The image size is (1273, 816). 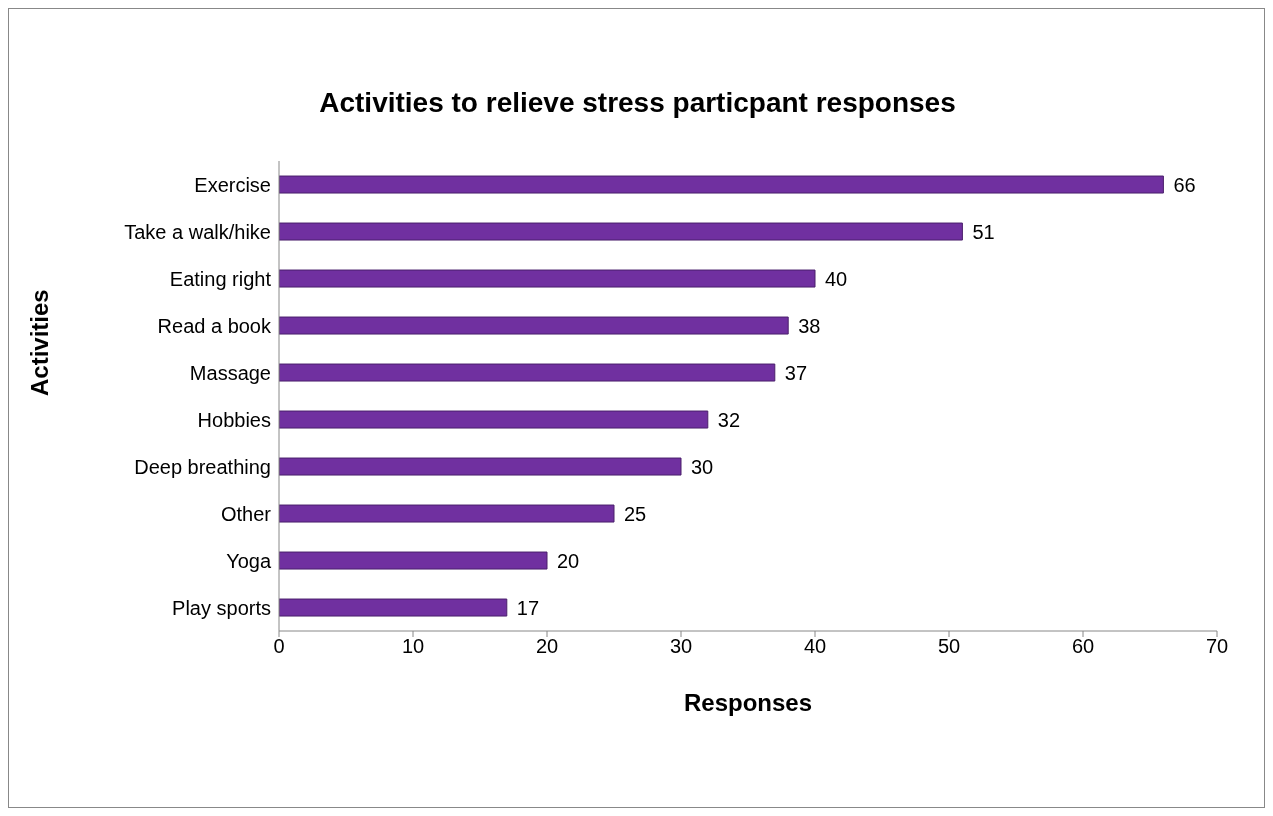 What do you see at coordinates (246, 513) in the screenshot?
I see `y-tick-label: Other` at bounding box center [246, 513].